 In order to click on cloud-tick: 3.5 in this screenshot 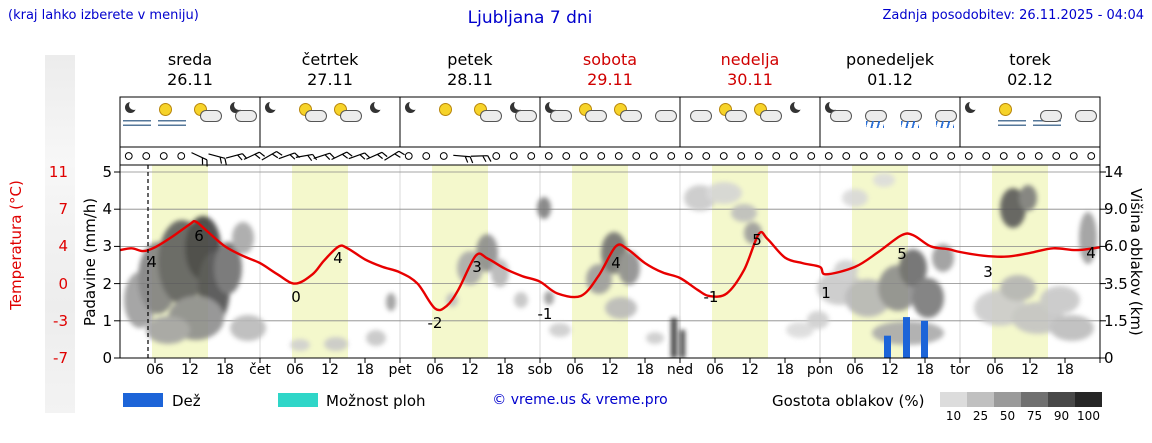, I will do `click(1116, 283)`.